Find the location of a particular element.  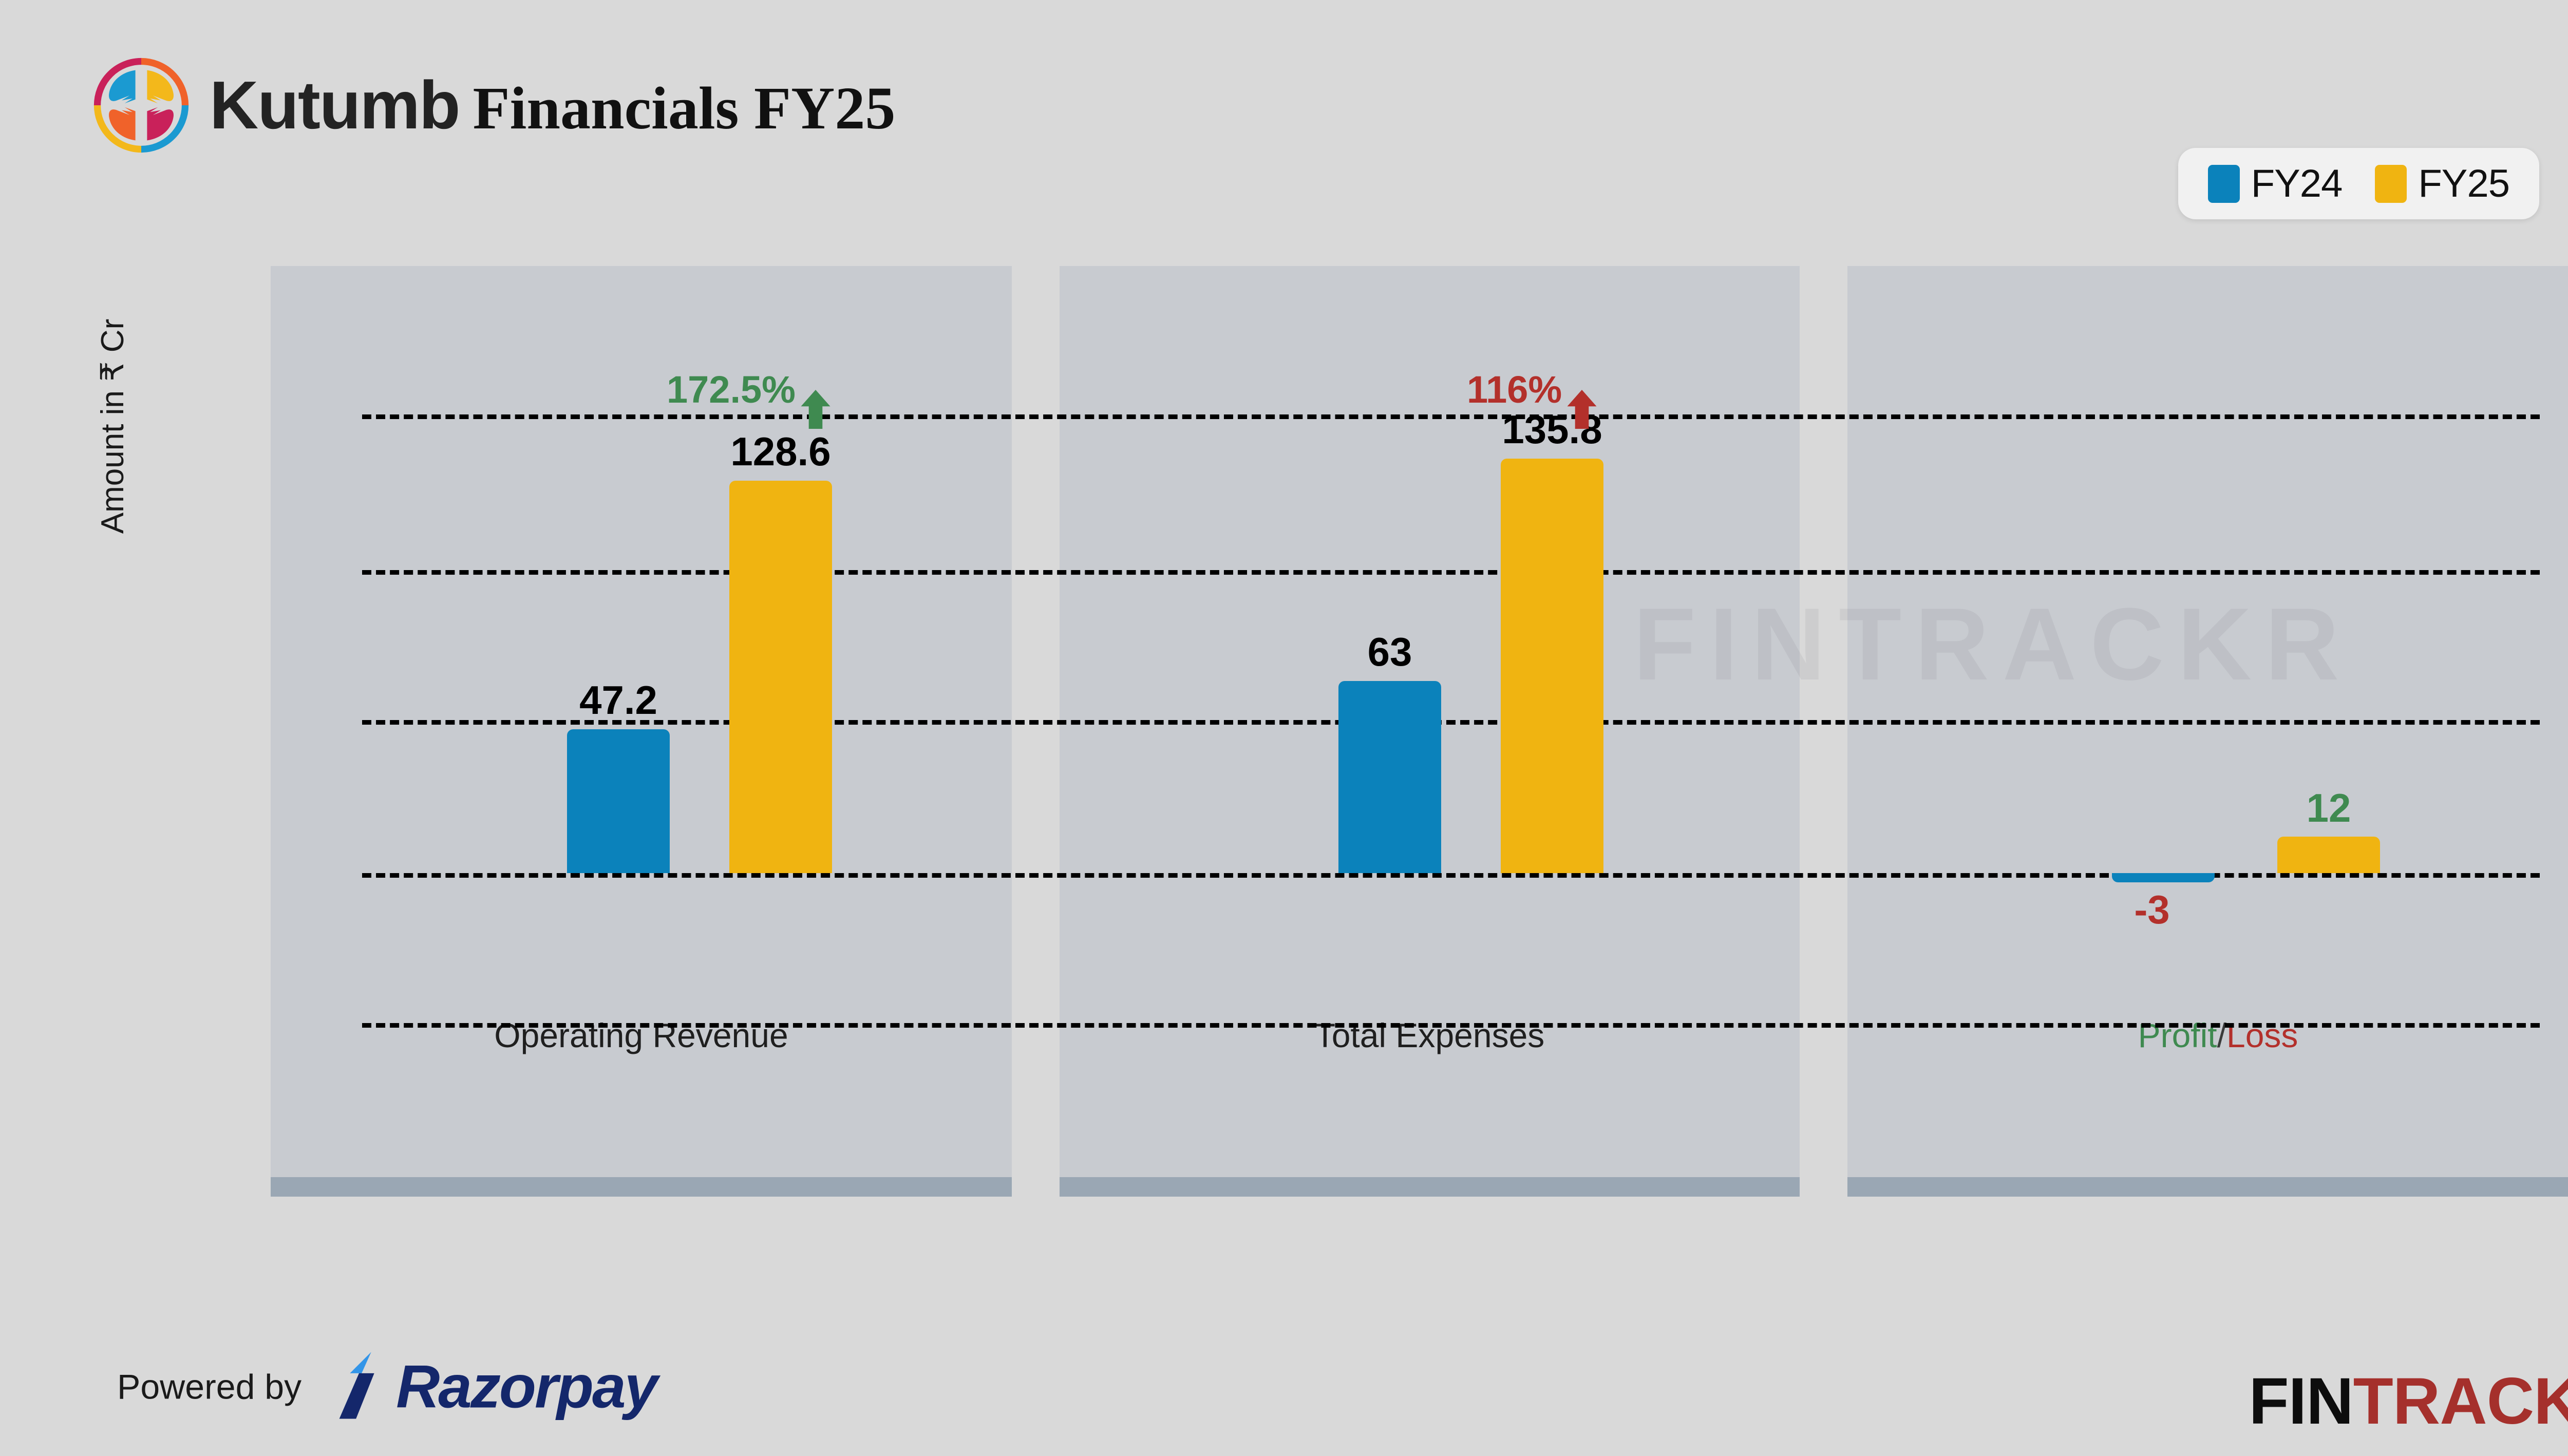

brand-name: Kutumb is located at coordinates (335, 105).